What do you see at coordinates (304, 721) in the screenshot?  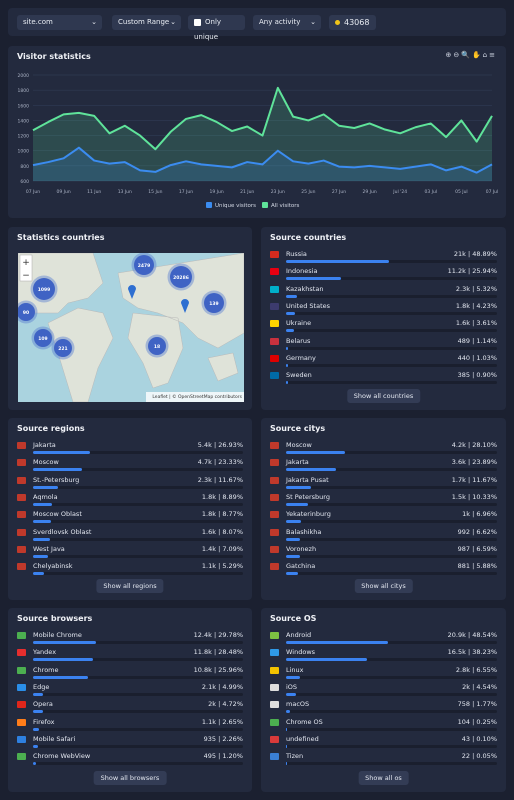 I see `item-name: Chrome OS` at bounding box center [304, 721].